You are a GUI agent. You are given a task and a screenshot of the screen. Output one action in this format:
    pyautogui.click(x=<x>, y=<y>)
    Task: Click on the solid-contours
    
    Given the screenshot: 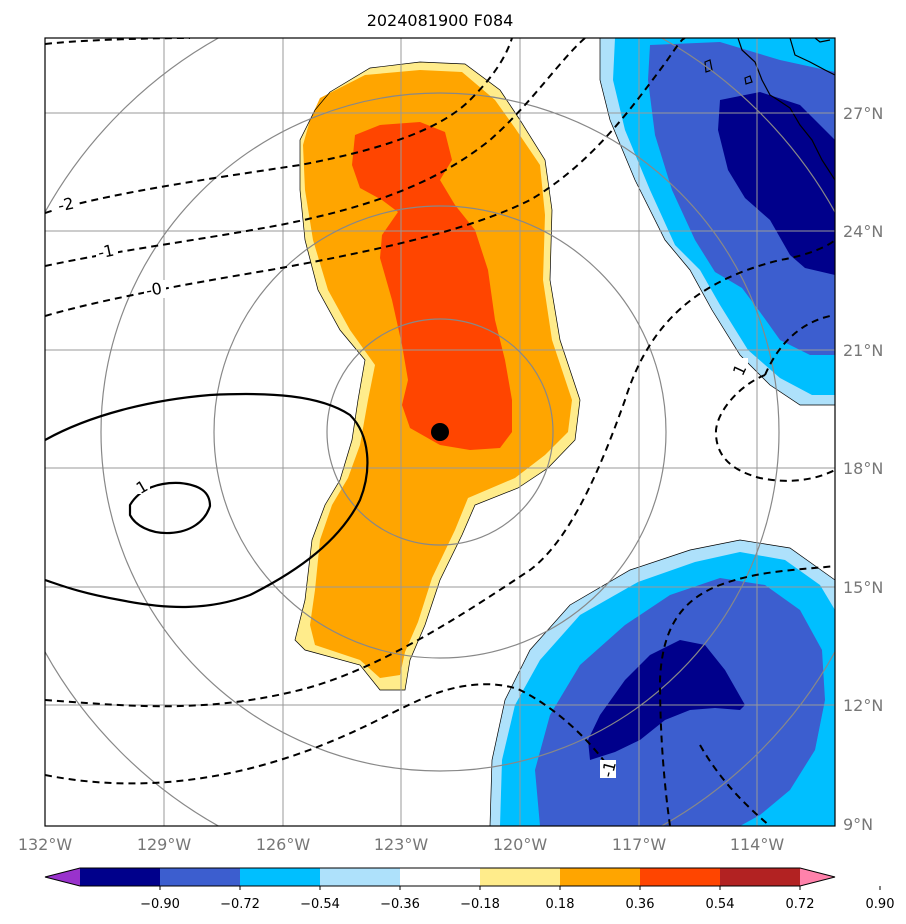 What is the action you would take?
    pyautogui.click(x=207, y=500)
    